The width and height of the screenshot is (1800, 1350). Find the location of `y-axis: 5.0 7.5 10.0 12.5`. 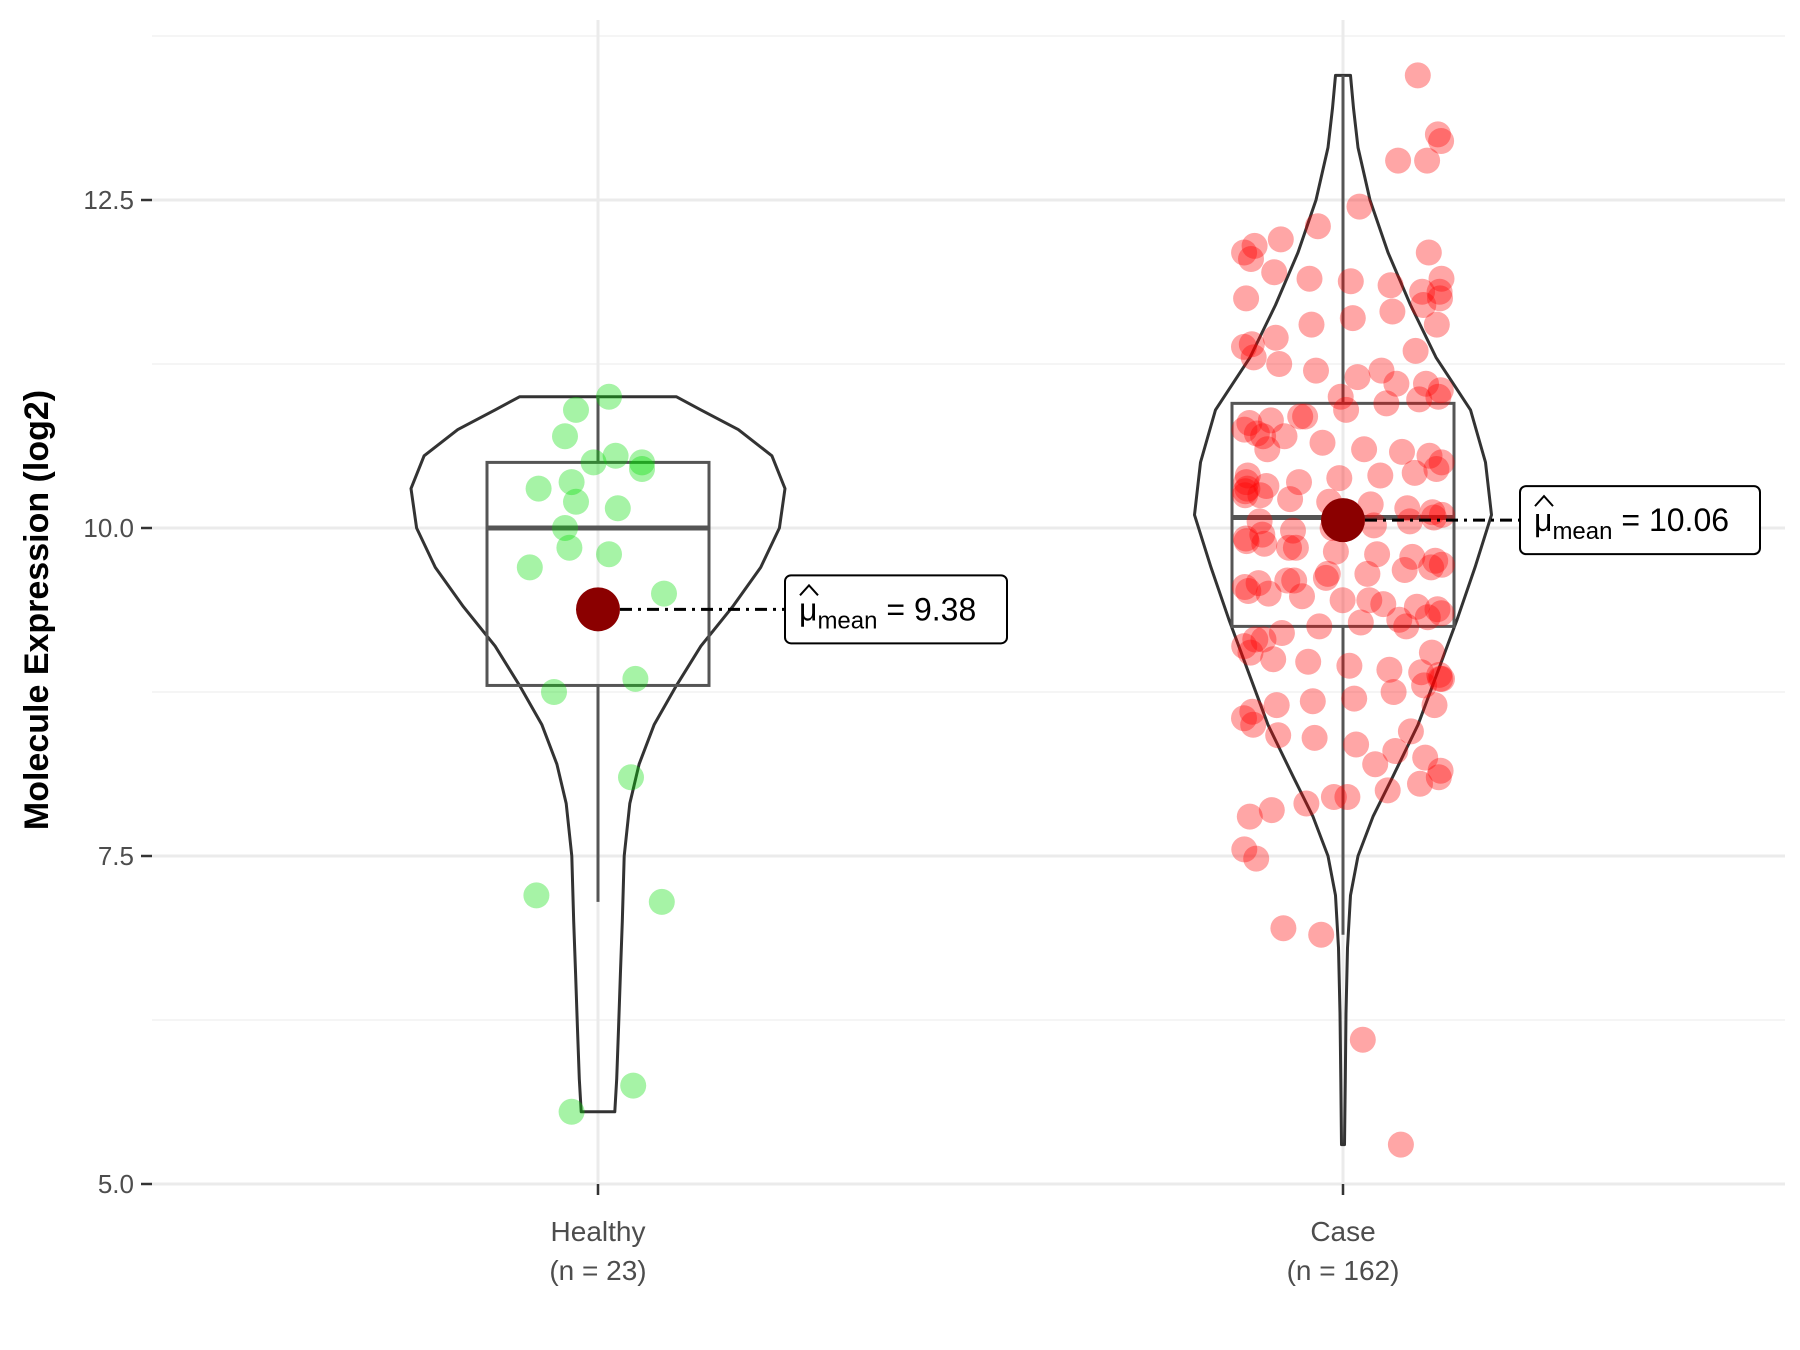

y-axis: 5.0 7.5 10.0 12.5 is located at coordinates (117, 692).